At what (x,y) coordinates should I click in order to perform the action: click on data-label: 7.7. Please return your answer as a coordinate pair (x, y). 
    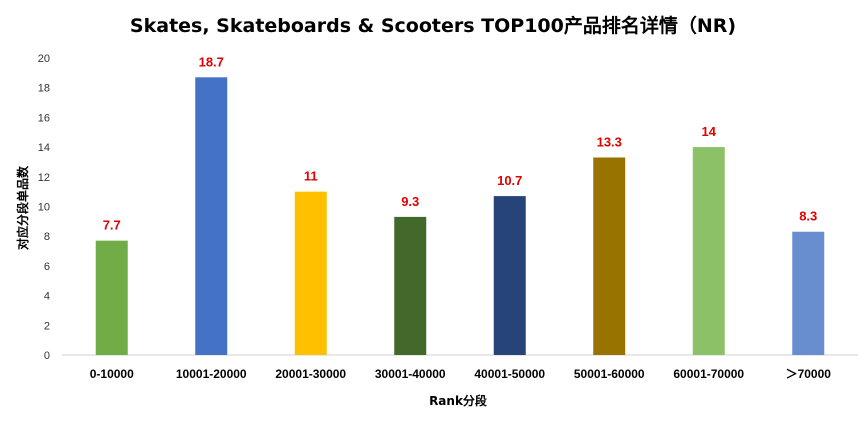
    Looking at the image, I should click on (112, 225).